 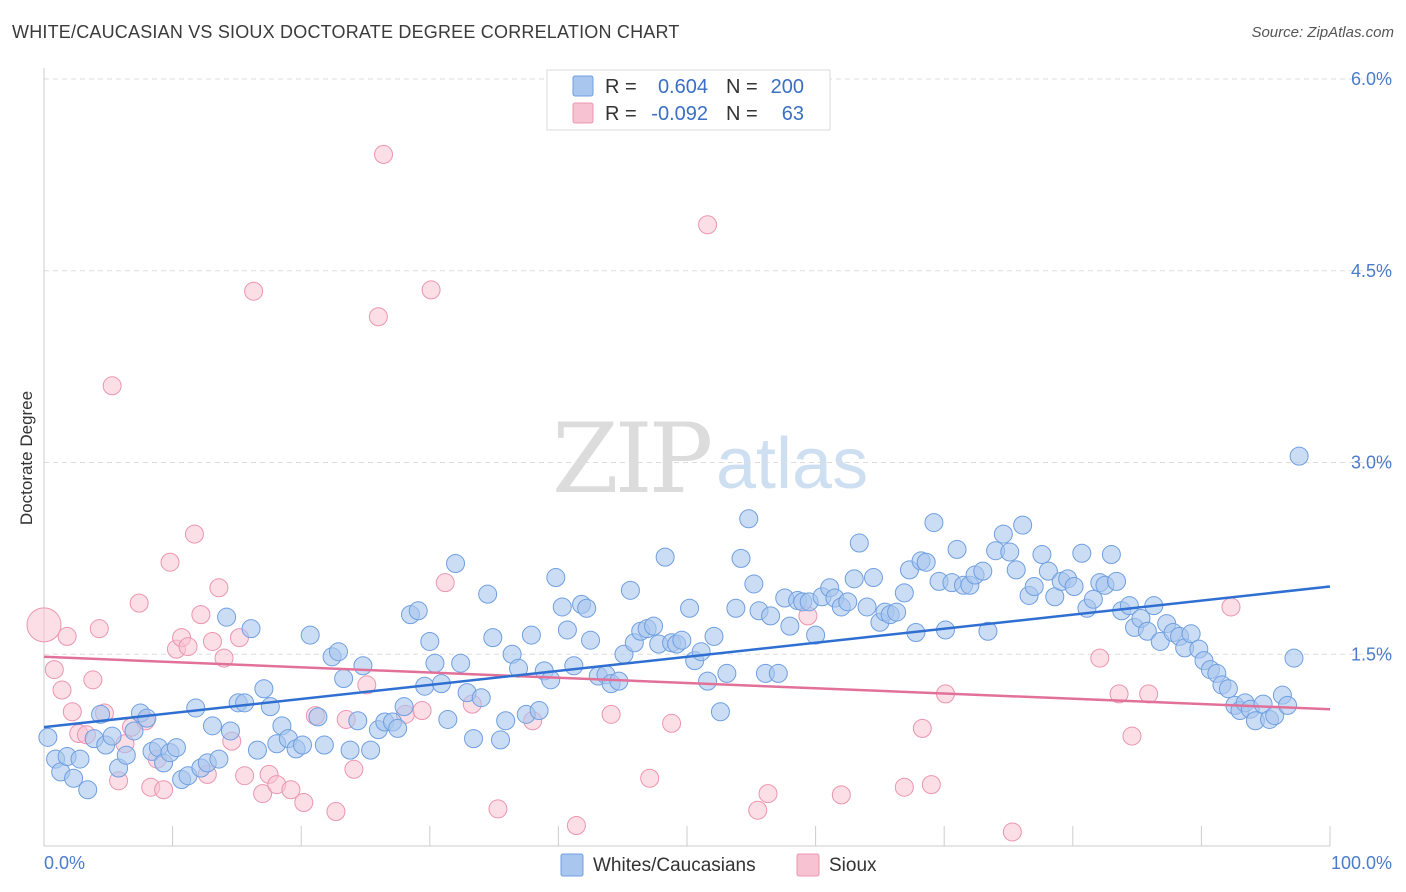 I want to click on y-axis-labels: 1.5% 3.0% 4.5% 6.0%, so click(x=1371, y=366).